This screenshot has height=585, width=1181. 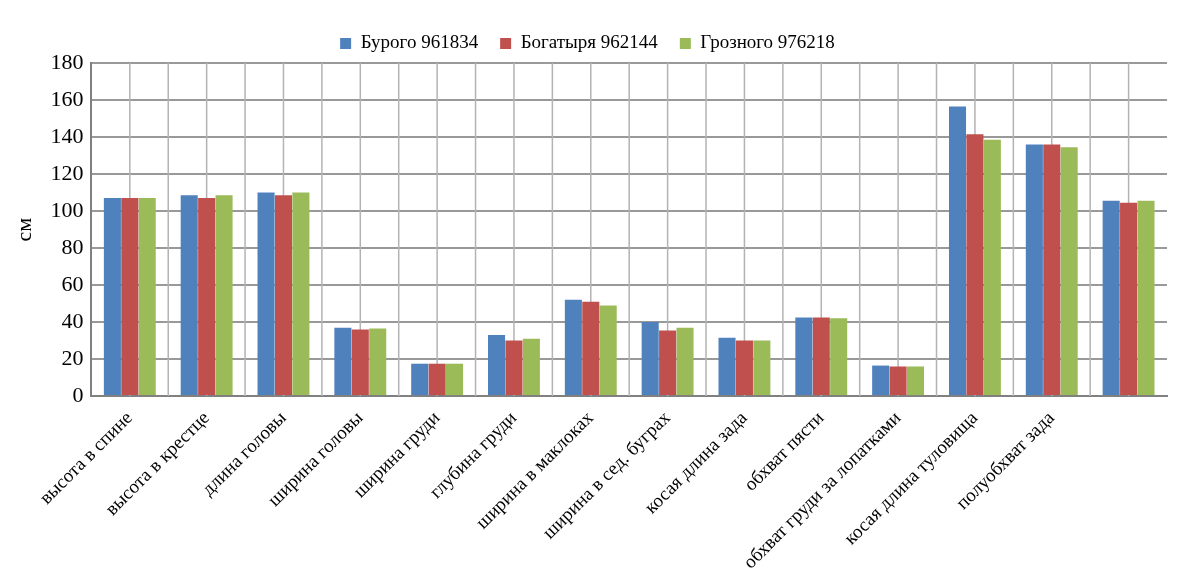 I want to click on y-axis-title: см, so click(x=23, y=229).